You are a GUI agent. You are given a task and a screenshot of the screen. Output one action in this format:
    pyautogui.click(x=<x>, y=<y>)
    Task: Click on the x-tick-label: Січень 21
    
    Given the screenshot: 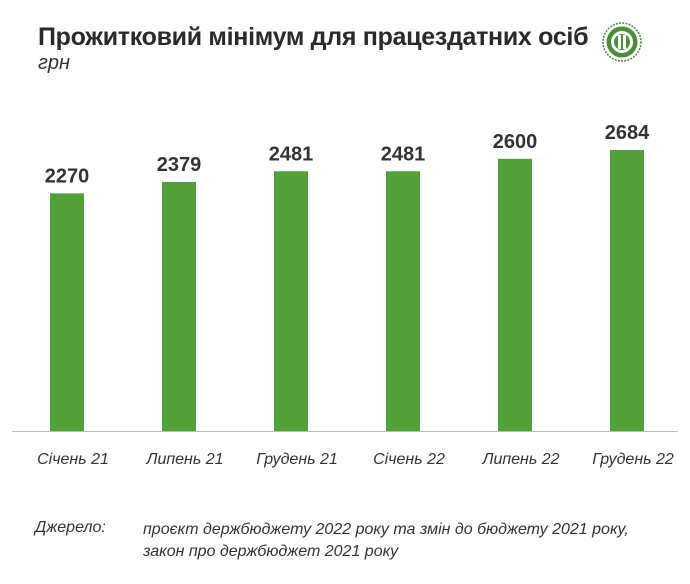 What is the action you would take?
    pyautogui.click(x=73, y=459)
    